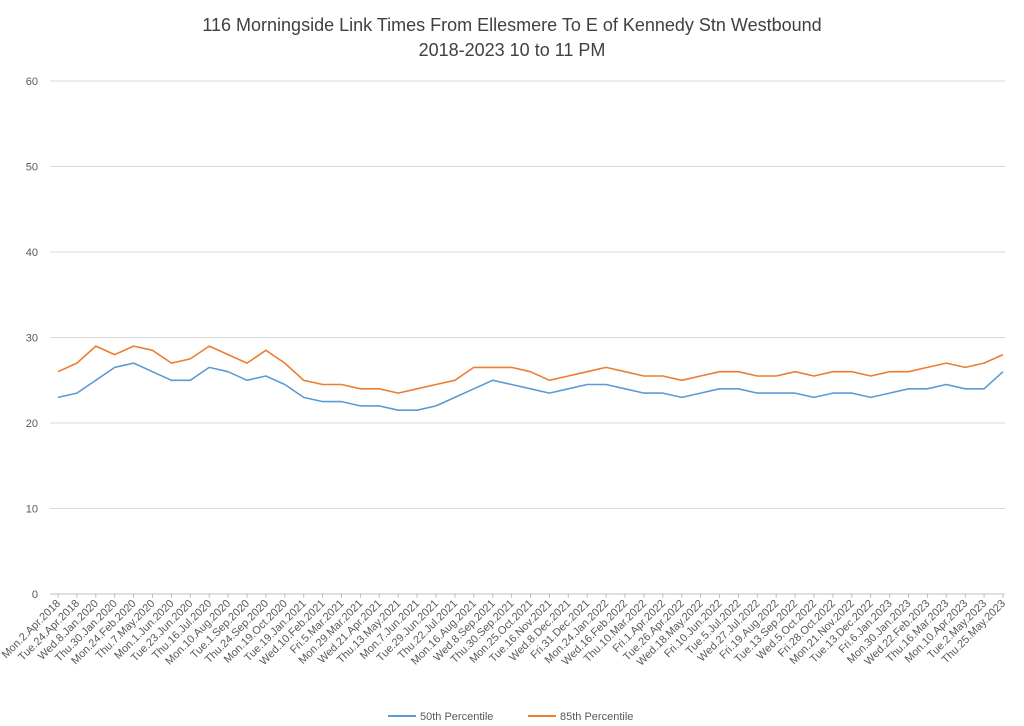 The height and width of the screenshot is (726, 1024). I want to click on y-tick-label: 60, so click(32, 82).